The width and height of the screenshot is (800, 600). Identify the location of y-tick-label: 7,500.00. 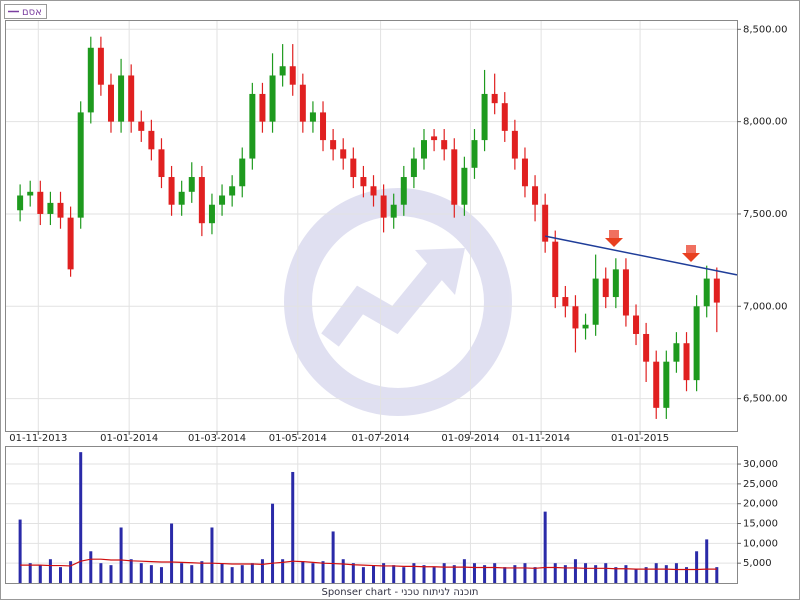
(765, 214).